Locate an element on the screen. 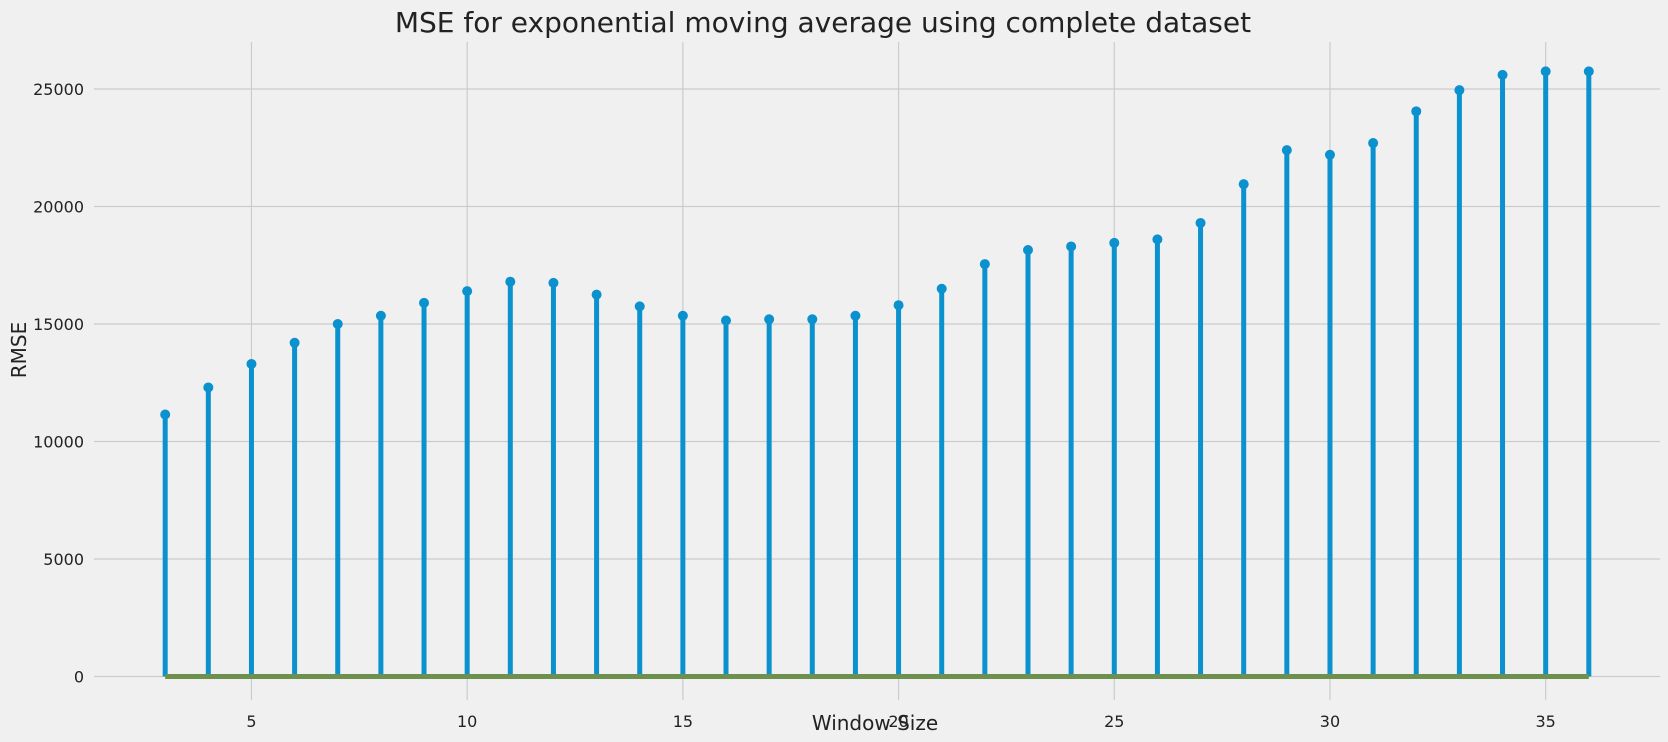 The image size is (1668, 742). y-tick-label: 25000 is located at coordinates (58, 89).